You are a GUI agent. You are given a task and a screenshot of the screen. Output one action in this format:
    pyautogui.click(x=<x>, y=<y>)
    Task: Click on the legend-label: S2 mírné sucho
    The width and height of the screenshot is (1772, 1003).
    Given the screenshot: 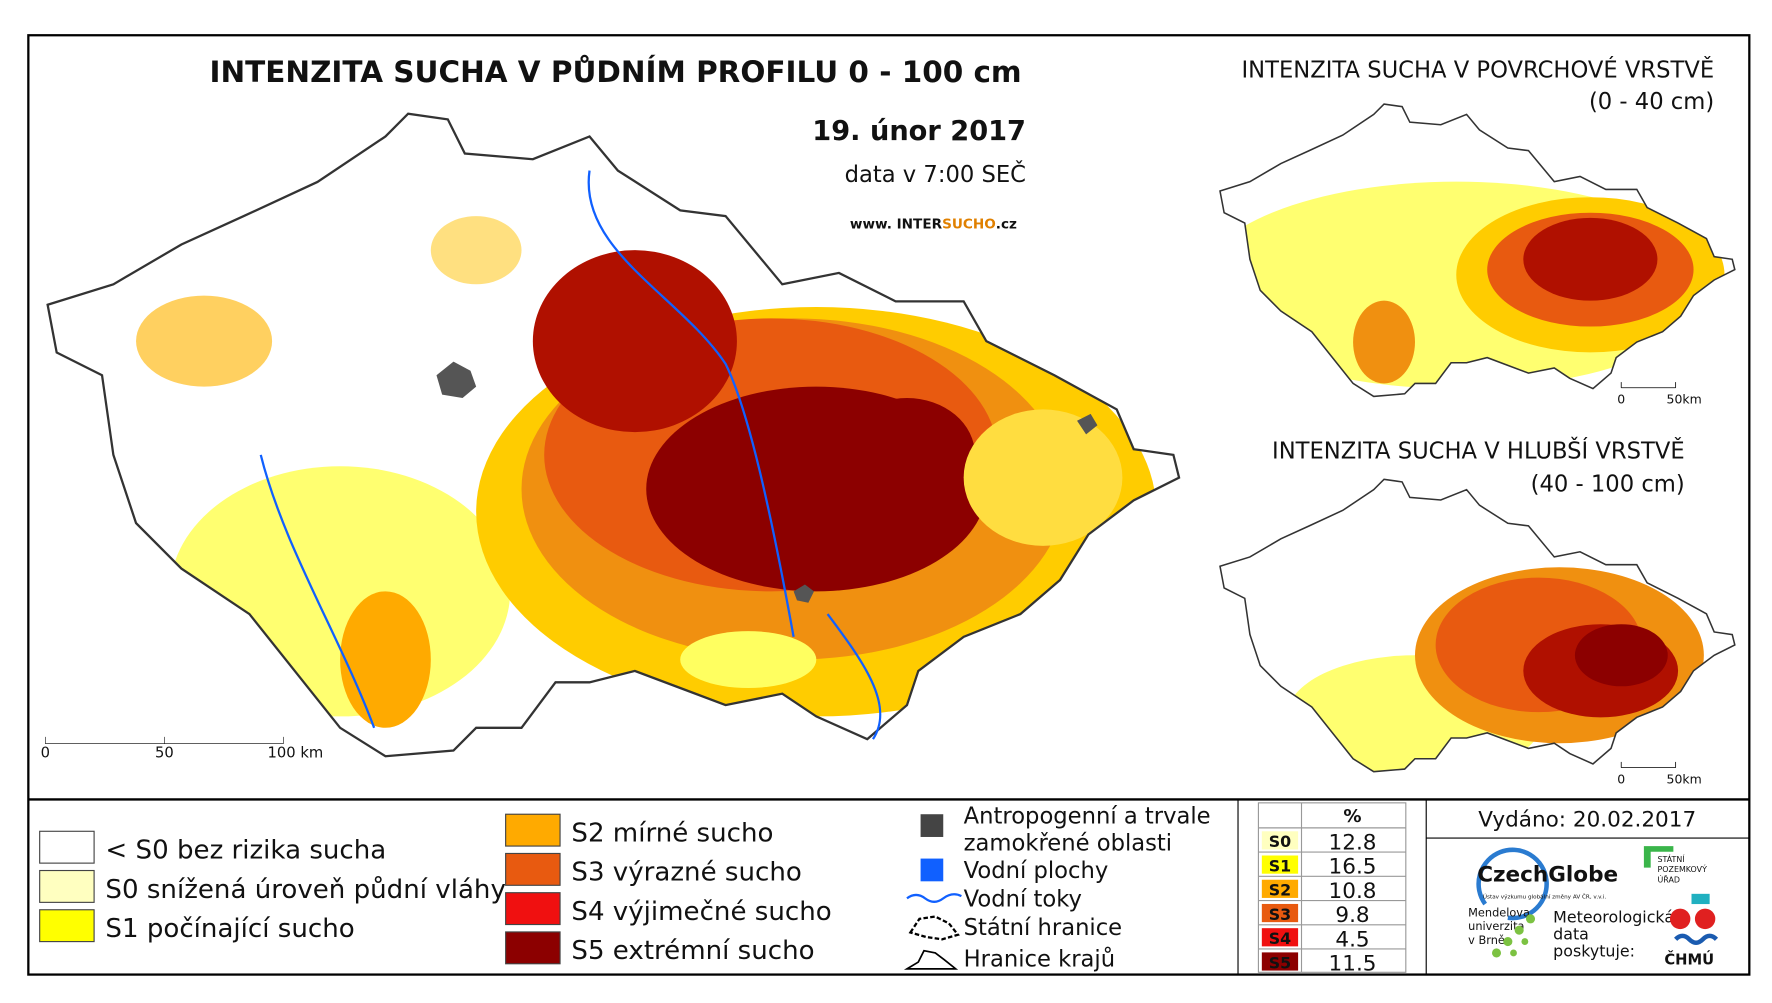 What is the action you would take?
    pyautogui.click(x=672, y=833)
    